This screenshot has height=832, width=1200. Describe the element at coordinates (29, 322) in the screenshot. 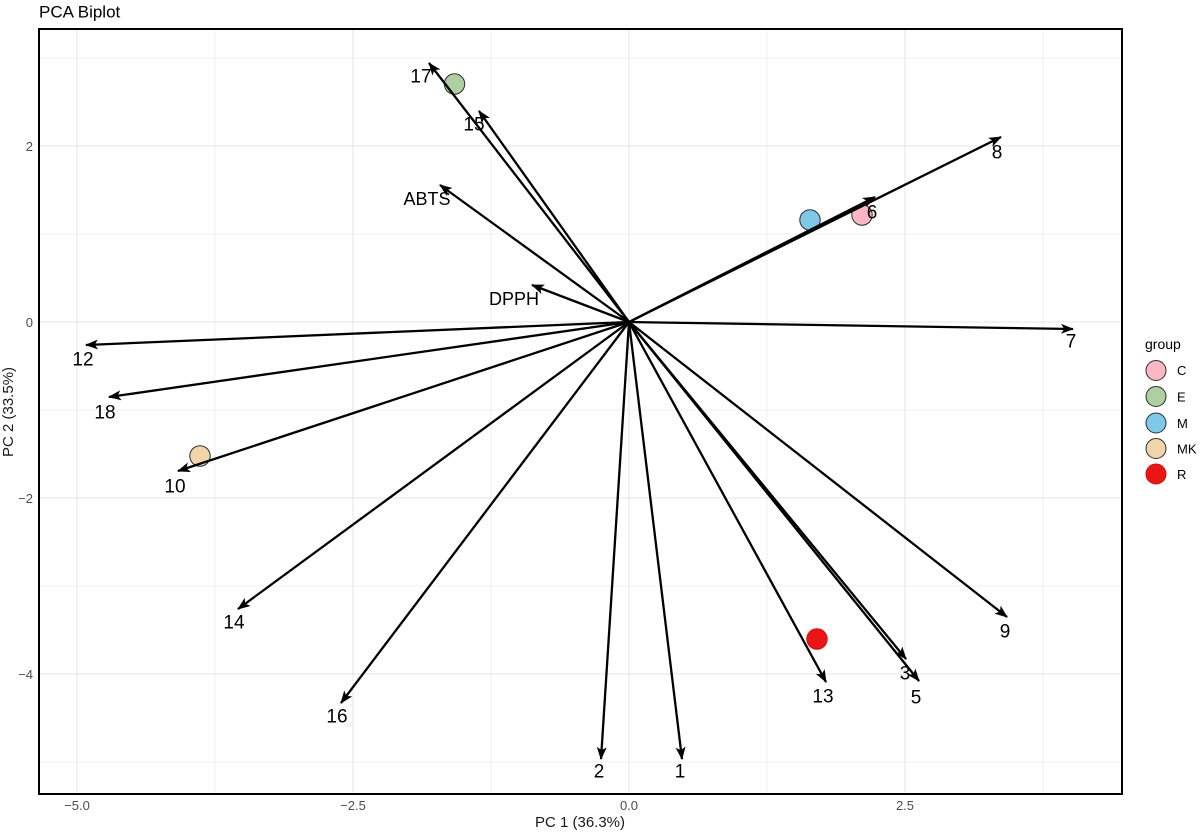

I see `svg-text: 0` at that location.